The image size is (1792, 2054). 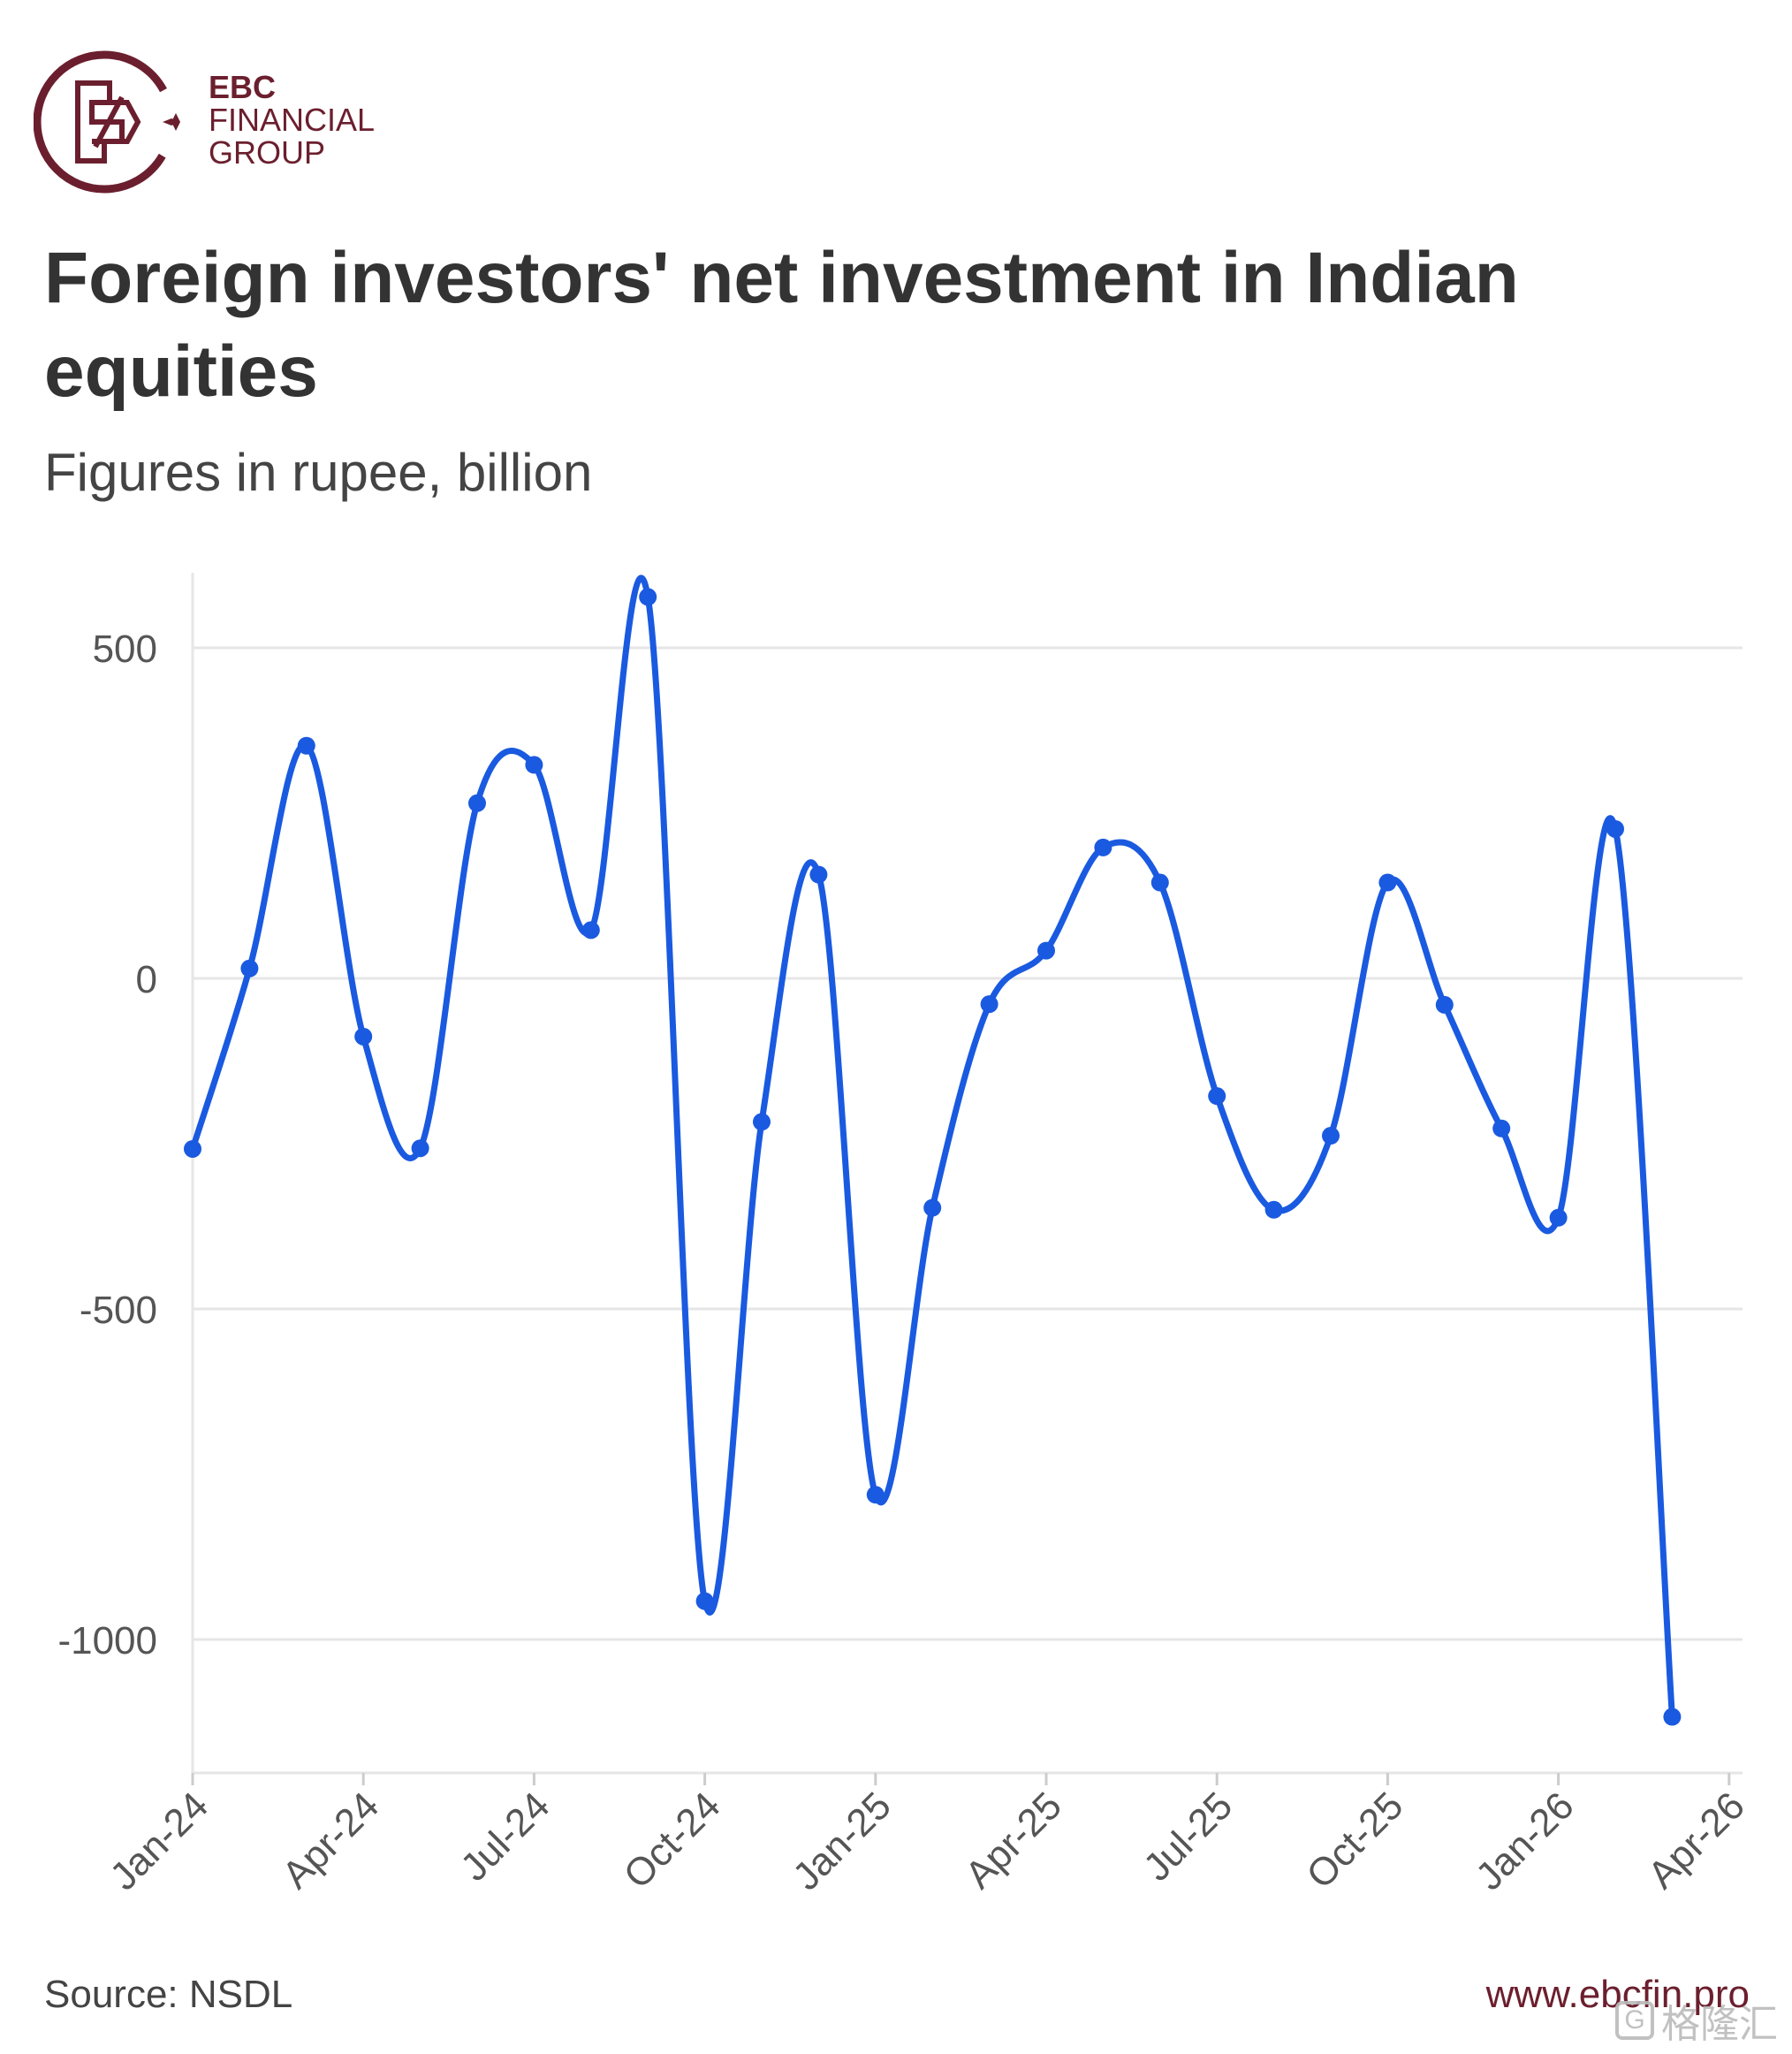 What do you see at coordinates (1188, 1836) in the screenshot?
I see `x-tick-label: Jul-25` at bounding box center [1188, 1836].